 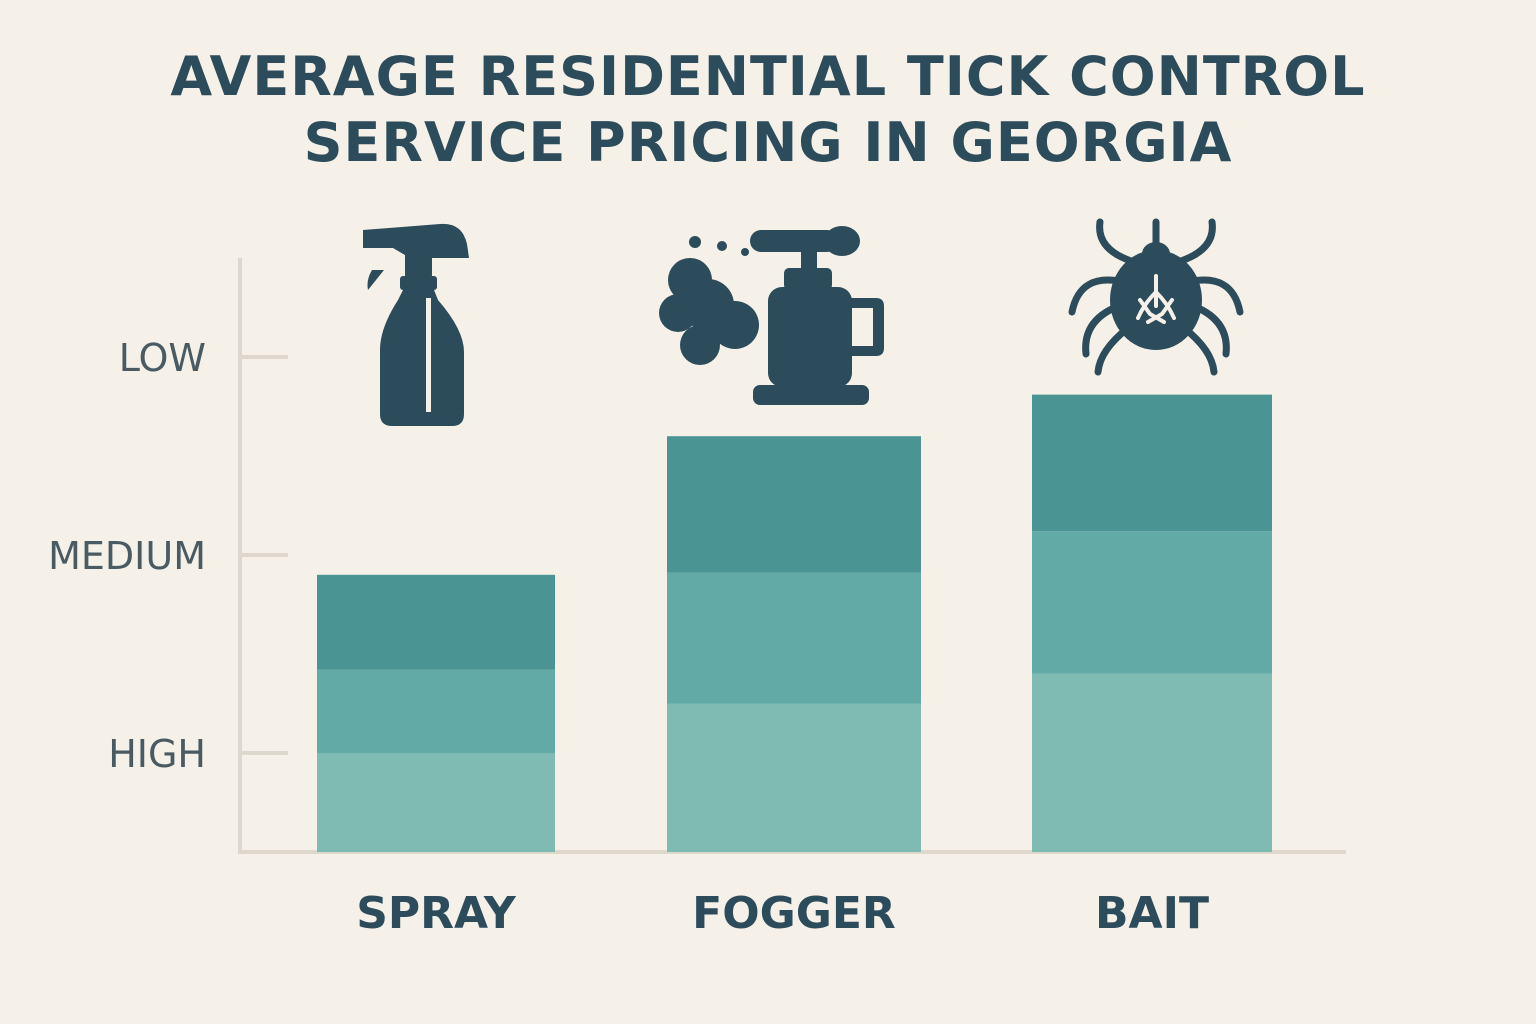 I want to click on y-axis-ticks: LOW MEDIUM HIGH, so click(x=168, y=556).